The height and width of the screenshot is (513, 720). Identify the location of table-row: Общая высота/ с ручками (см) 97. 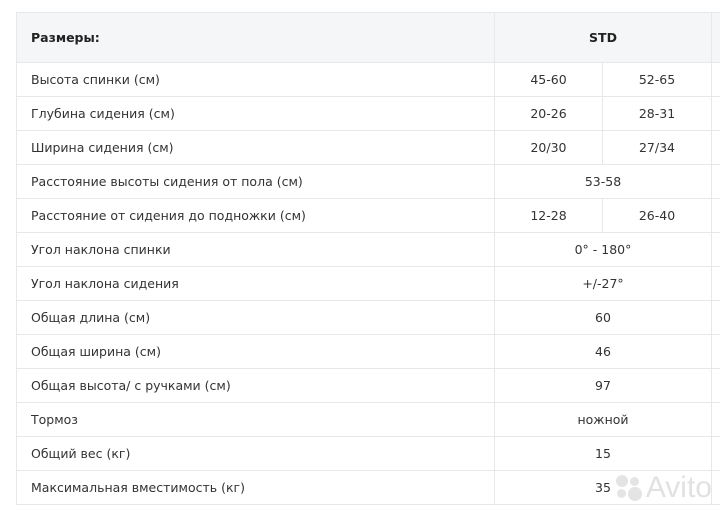
(368, 385).